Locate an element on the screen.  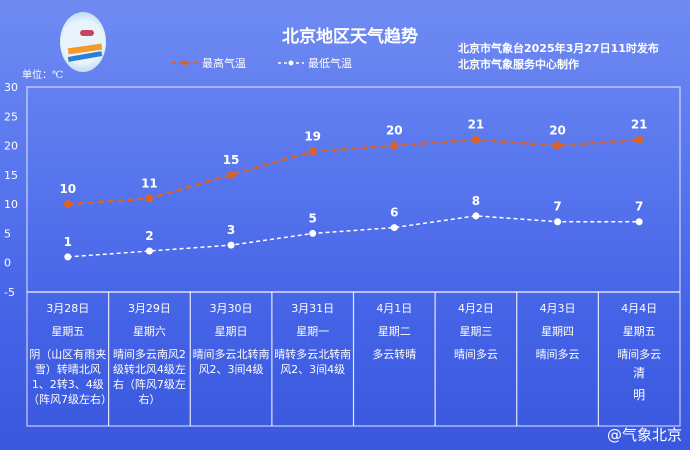
day-weekday: 星期六 is located at coordinates (149, 331).